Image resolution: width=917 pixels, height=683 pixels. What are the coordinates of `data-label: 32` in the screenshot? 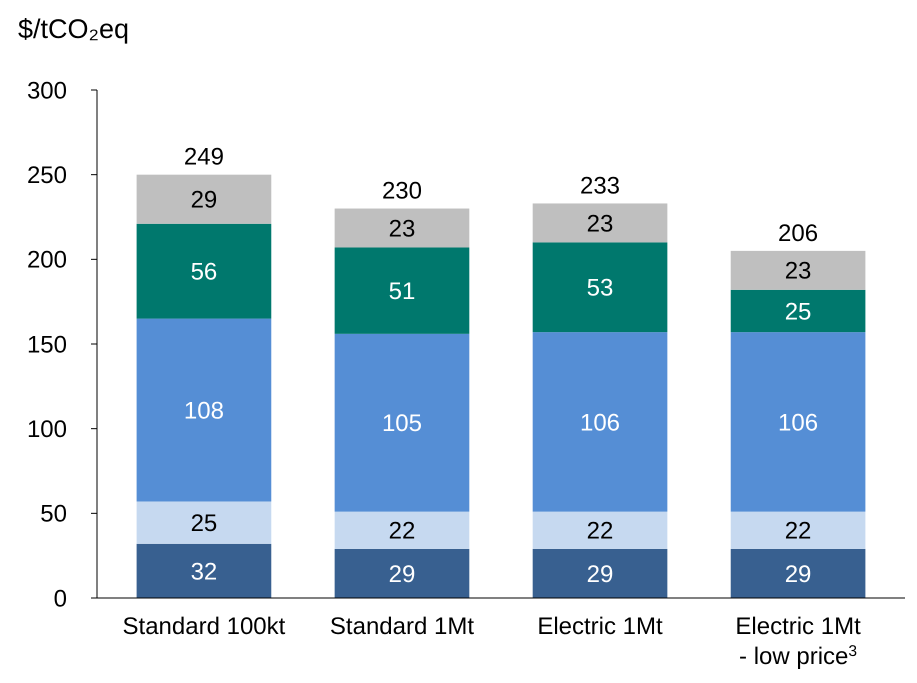 It's located at (204, 572).